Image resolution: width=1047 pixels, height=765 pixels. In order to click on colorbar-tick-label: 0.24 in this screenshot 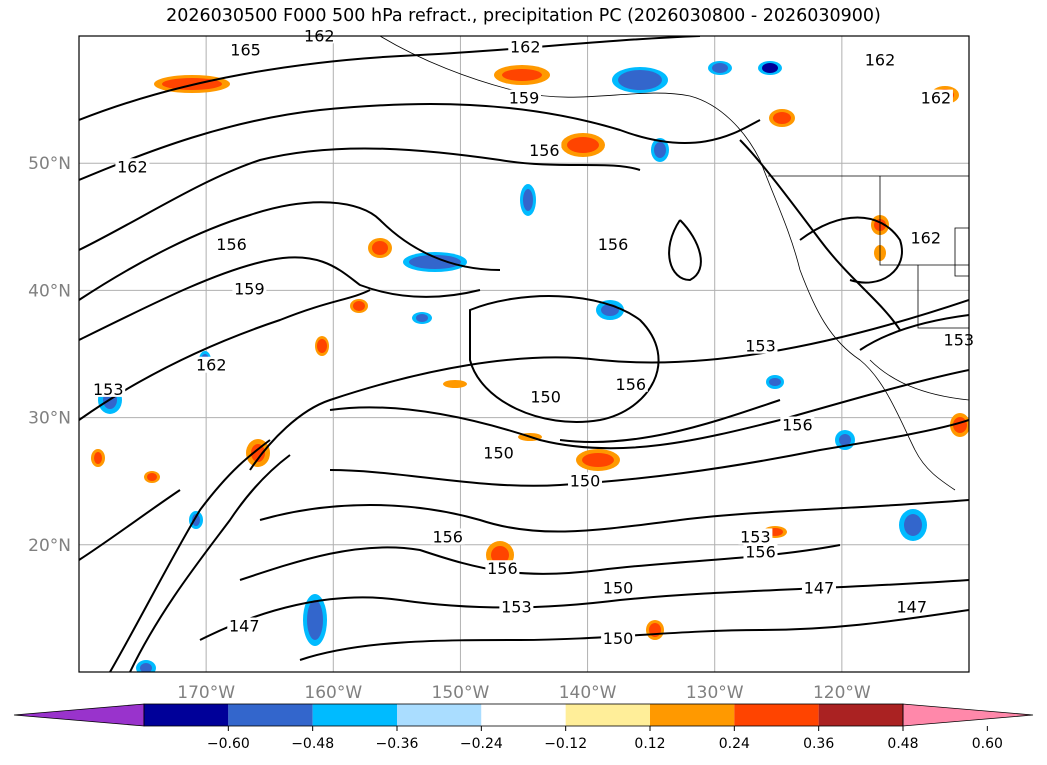, I will do `click(734, 744)`.